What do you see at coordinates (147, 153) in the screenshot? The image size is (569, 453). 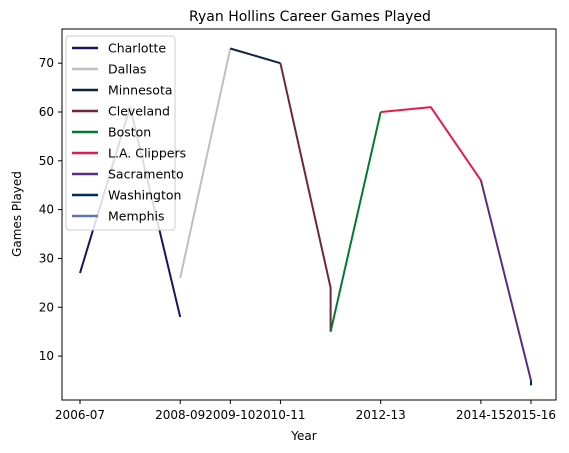 I see `legend-label-5: L.A. Clippers` at bounding box center [147, 153].